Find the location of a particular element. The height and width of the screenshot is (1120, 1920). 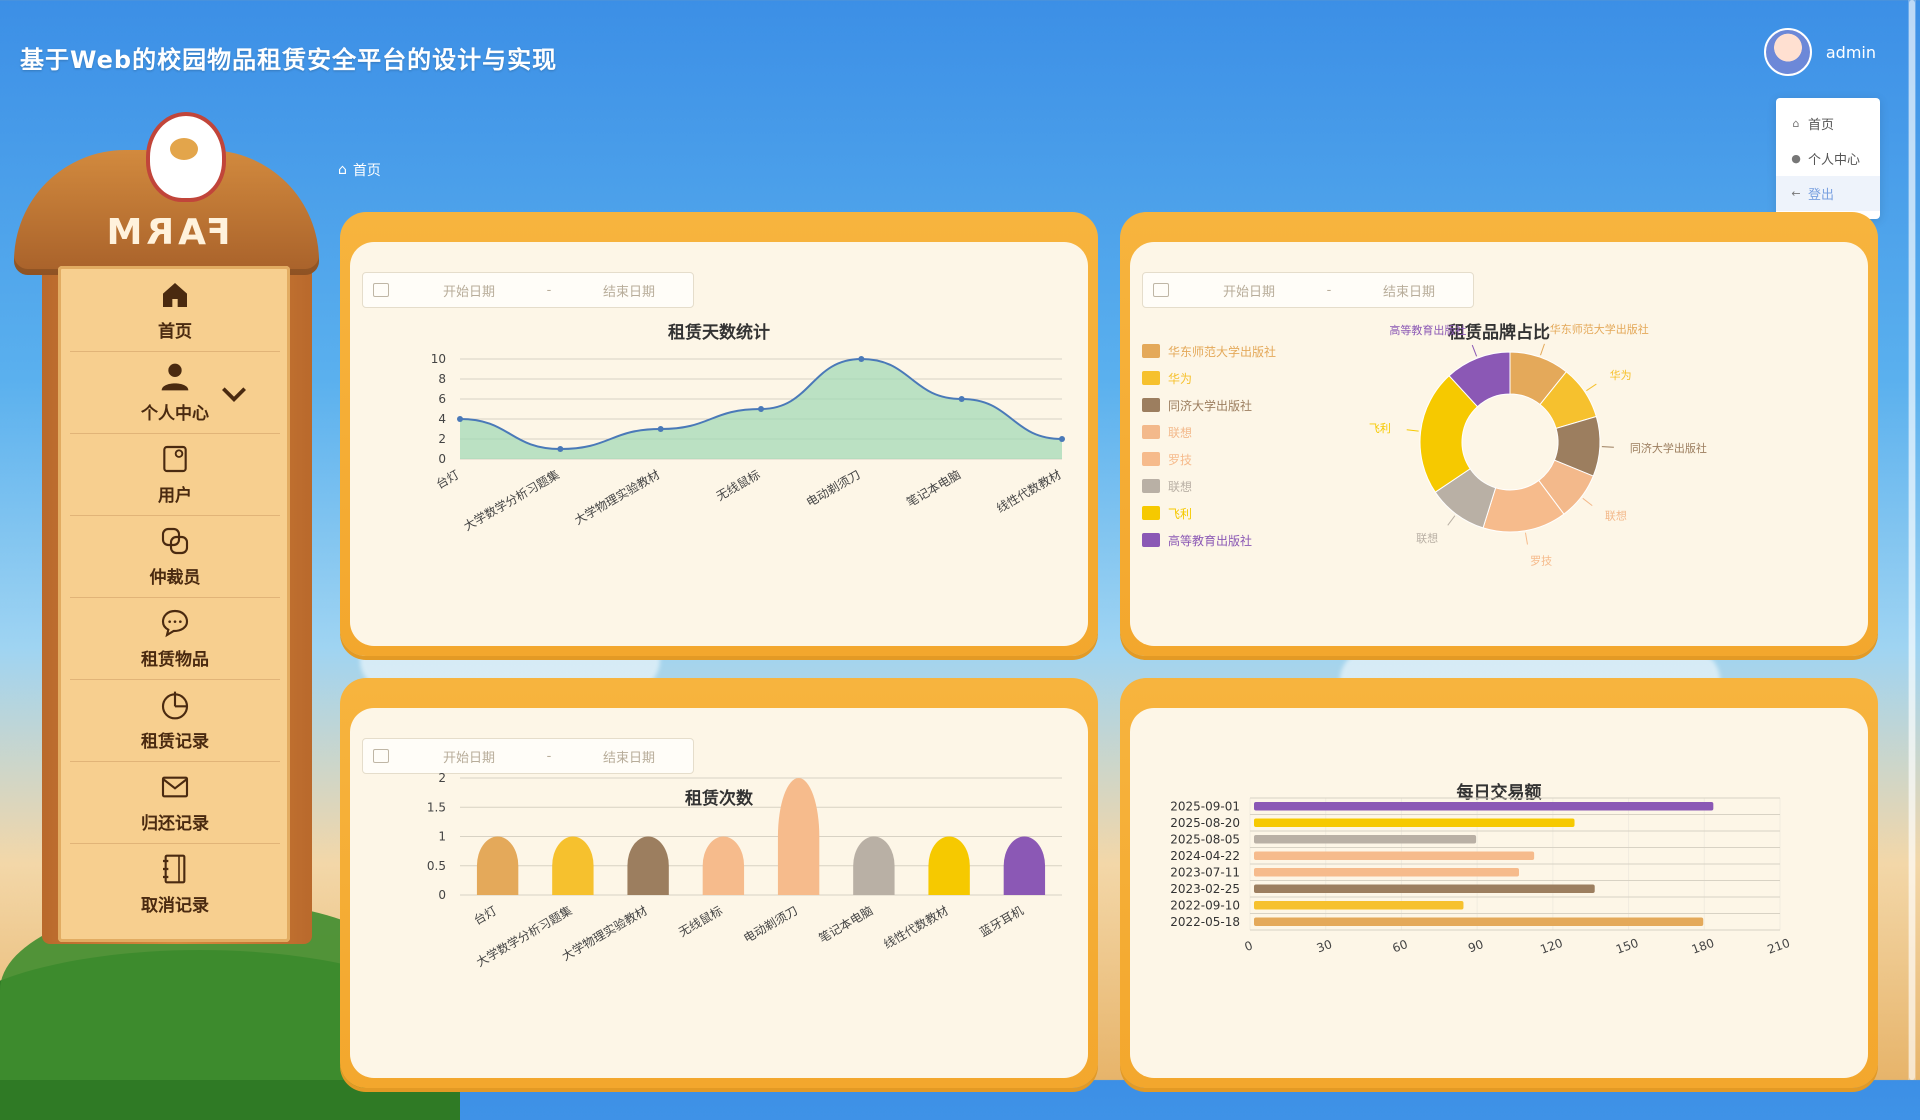

y-tick-label: 2023-07-11 is located at coordinates (1205, 872).